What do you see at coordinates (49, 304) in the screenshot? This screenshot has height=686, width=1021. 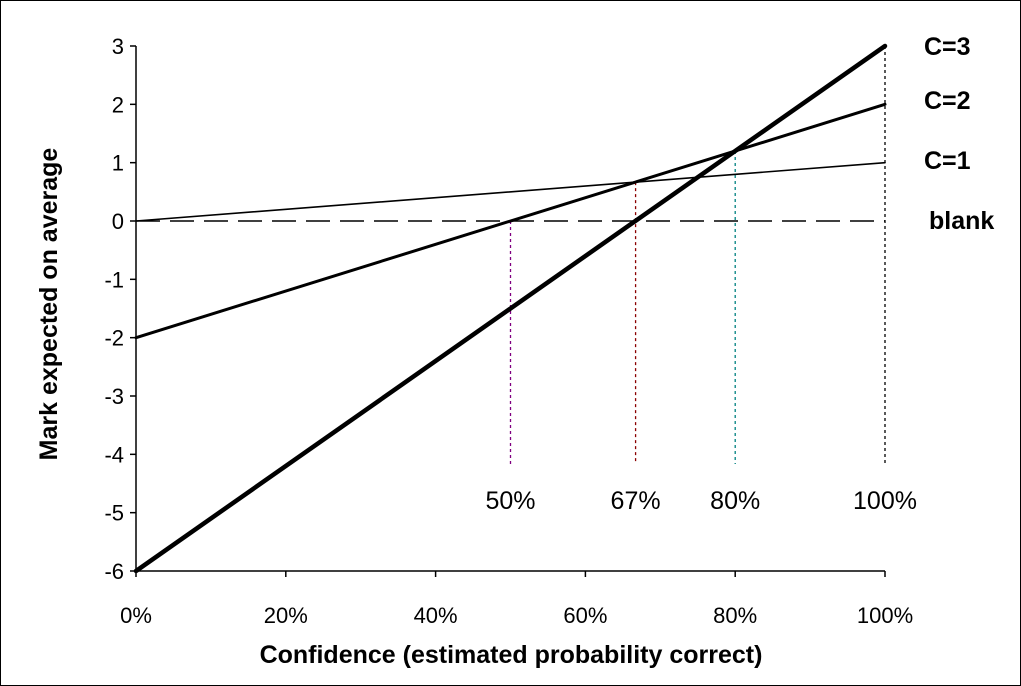 I see `y-axis-title: Mark expected on average` at bounding box center [49, 304].